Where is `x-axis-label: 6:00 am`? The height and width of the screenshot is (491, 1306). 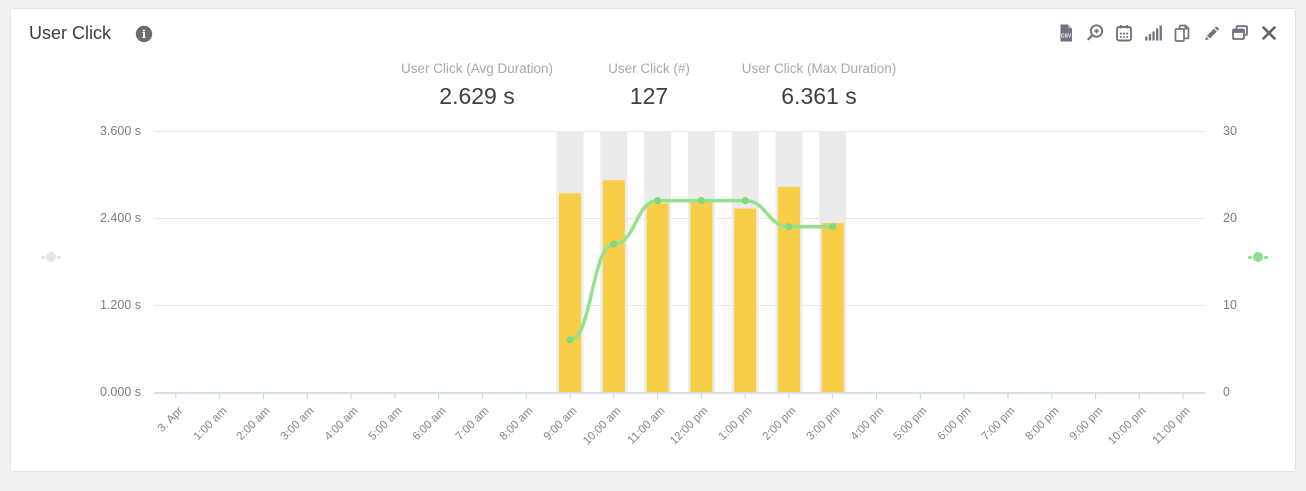
x-axis-label: 6:00 am is located at coordinates (429, 424).